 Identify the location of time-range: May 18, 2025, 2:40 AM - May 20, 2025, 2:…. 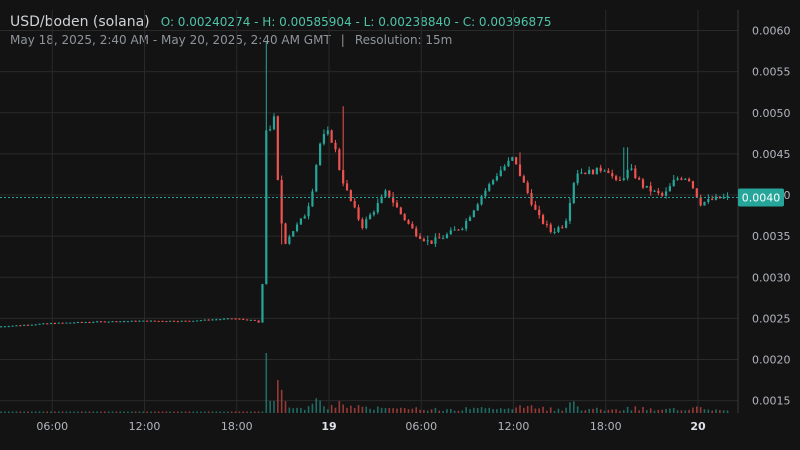
(170, 40).